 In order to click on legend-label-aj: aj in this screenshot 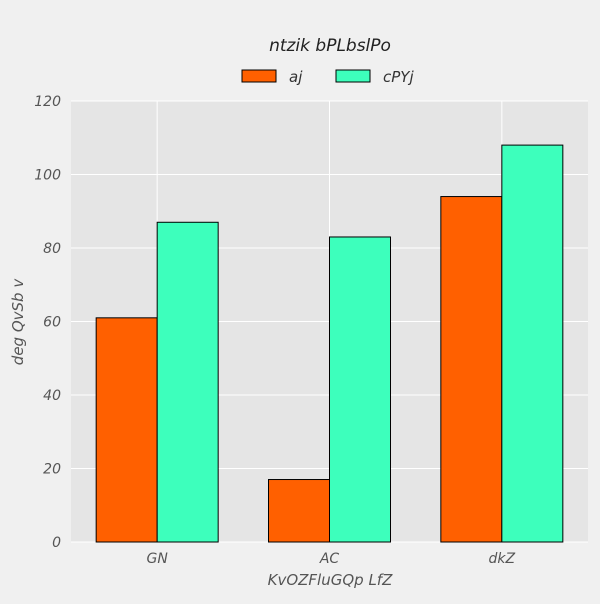, I will do `click(296, 77)`.